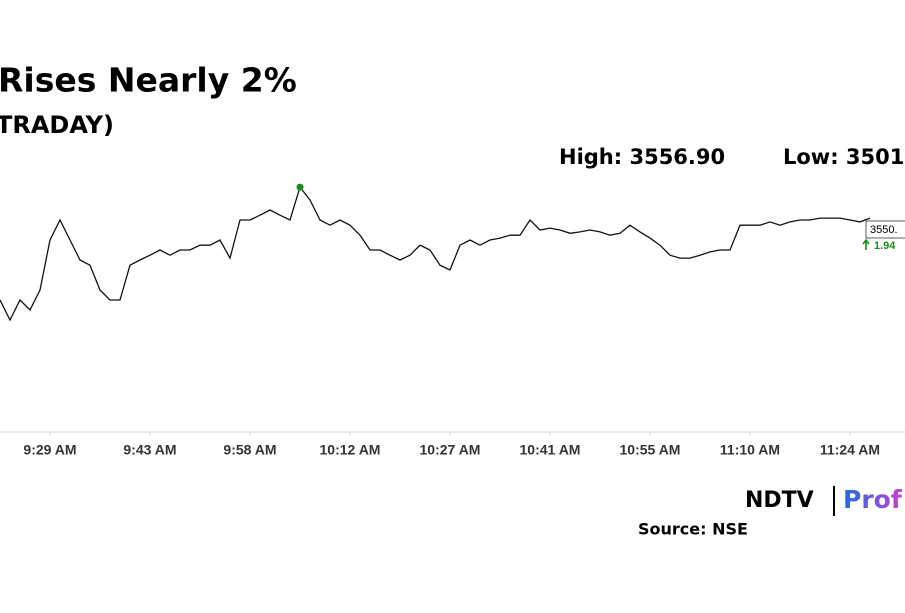  Describe the element at coordinates (873, 499) in the screenshot. I see `logo-right: Prof` at that location.